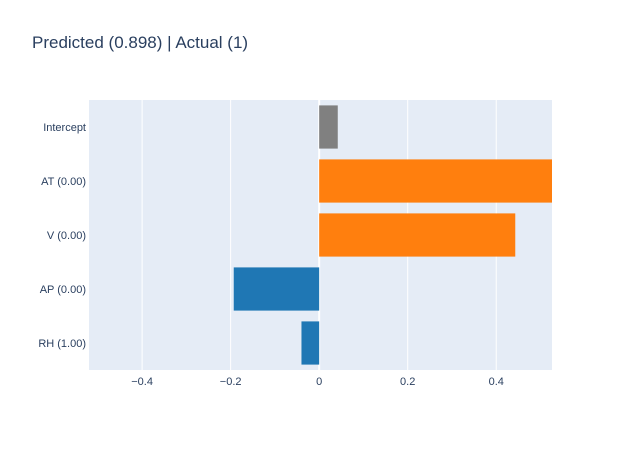 Image resolution: width=633 pixels, height=450 pixels. I want to click on y-tick-label: Intercept, so click(64, 128).